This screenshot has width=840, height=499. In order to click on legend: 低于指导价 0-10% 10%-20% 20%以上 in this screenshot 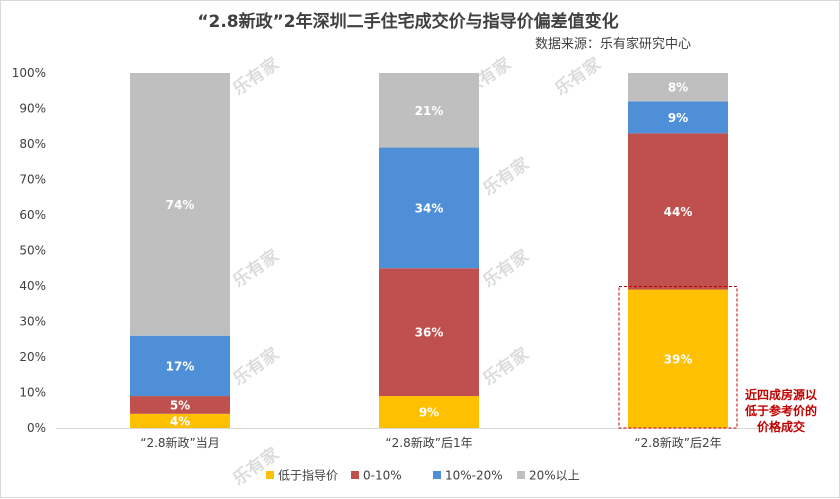, I will do `click(423, 475)`.